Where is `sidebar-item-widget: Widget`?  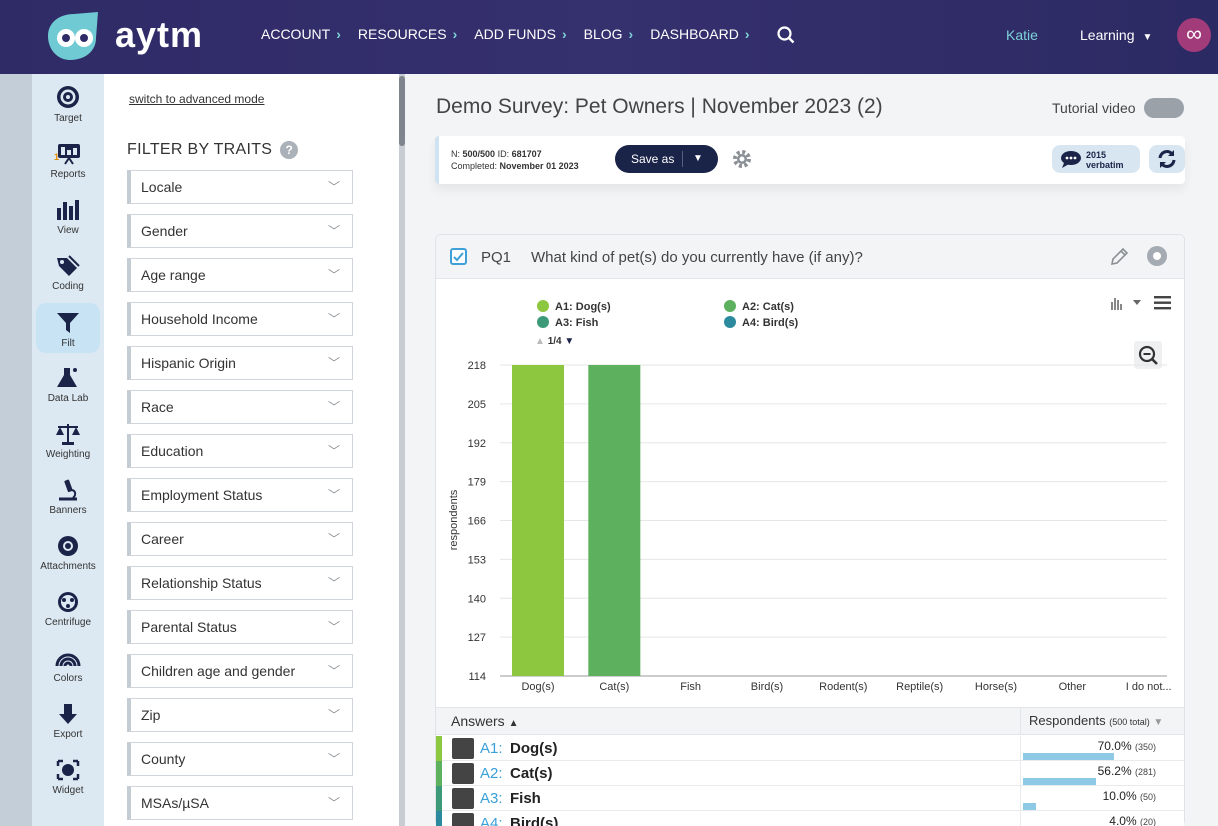
sidebar-item-widget: Widget is located at coordinates (68, 777).